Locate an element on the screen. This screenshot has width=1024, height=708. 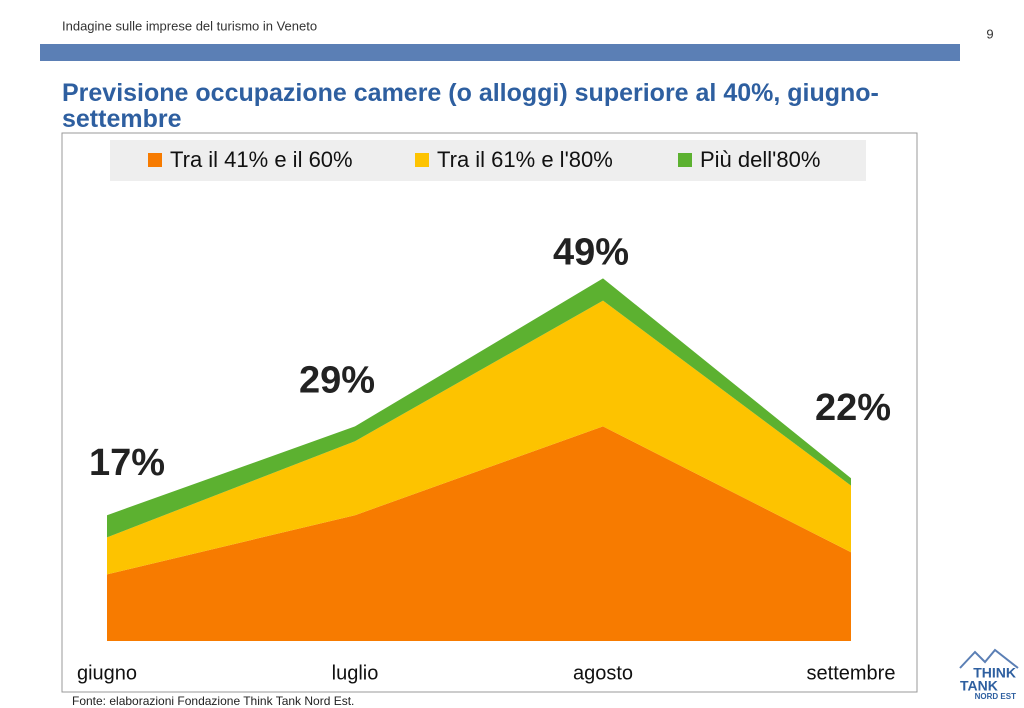
x-tick-label: giugno is located at coordinates (107, 673).